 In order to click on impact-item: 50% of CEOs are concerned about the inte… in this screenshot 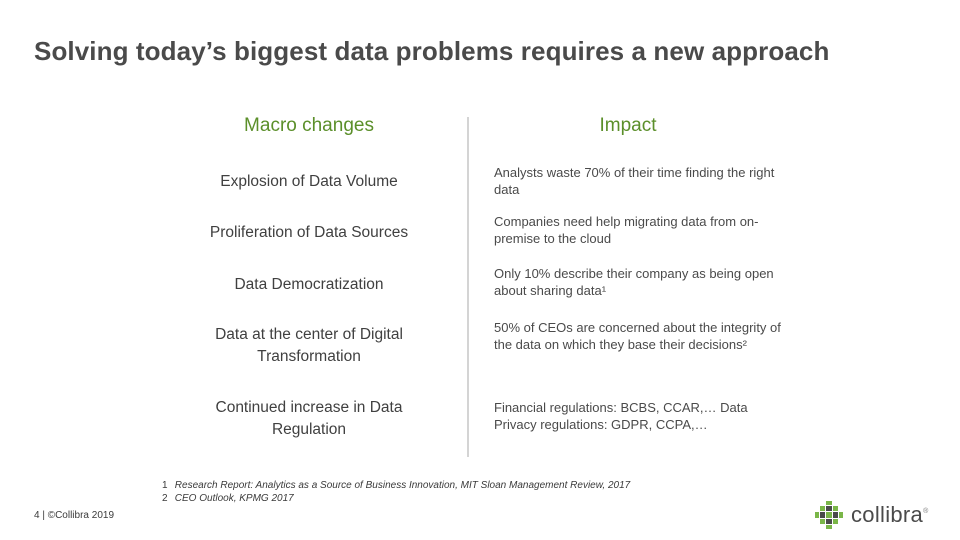, I will do `click(637, 336)`.